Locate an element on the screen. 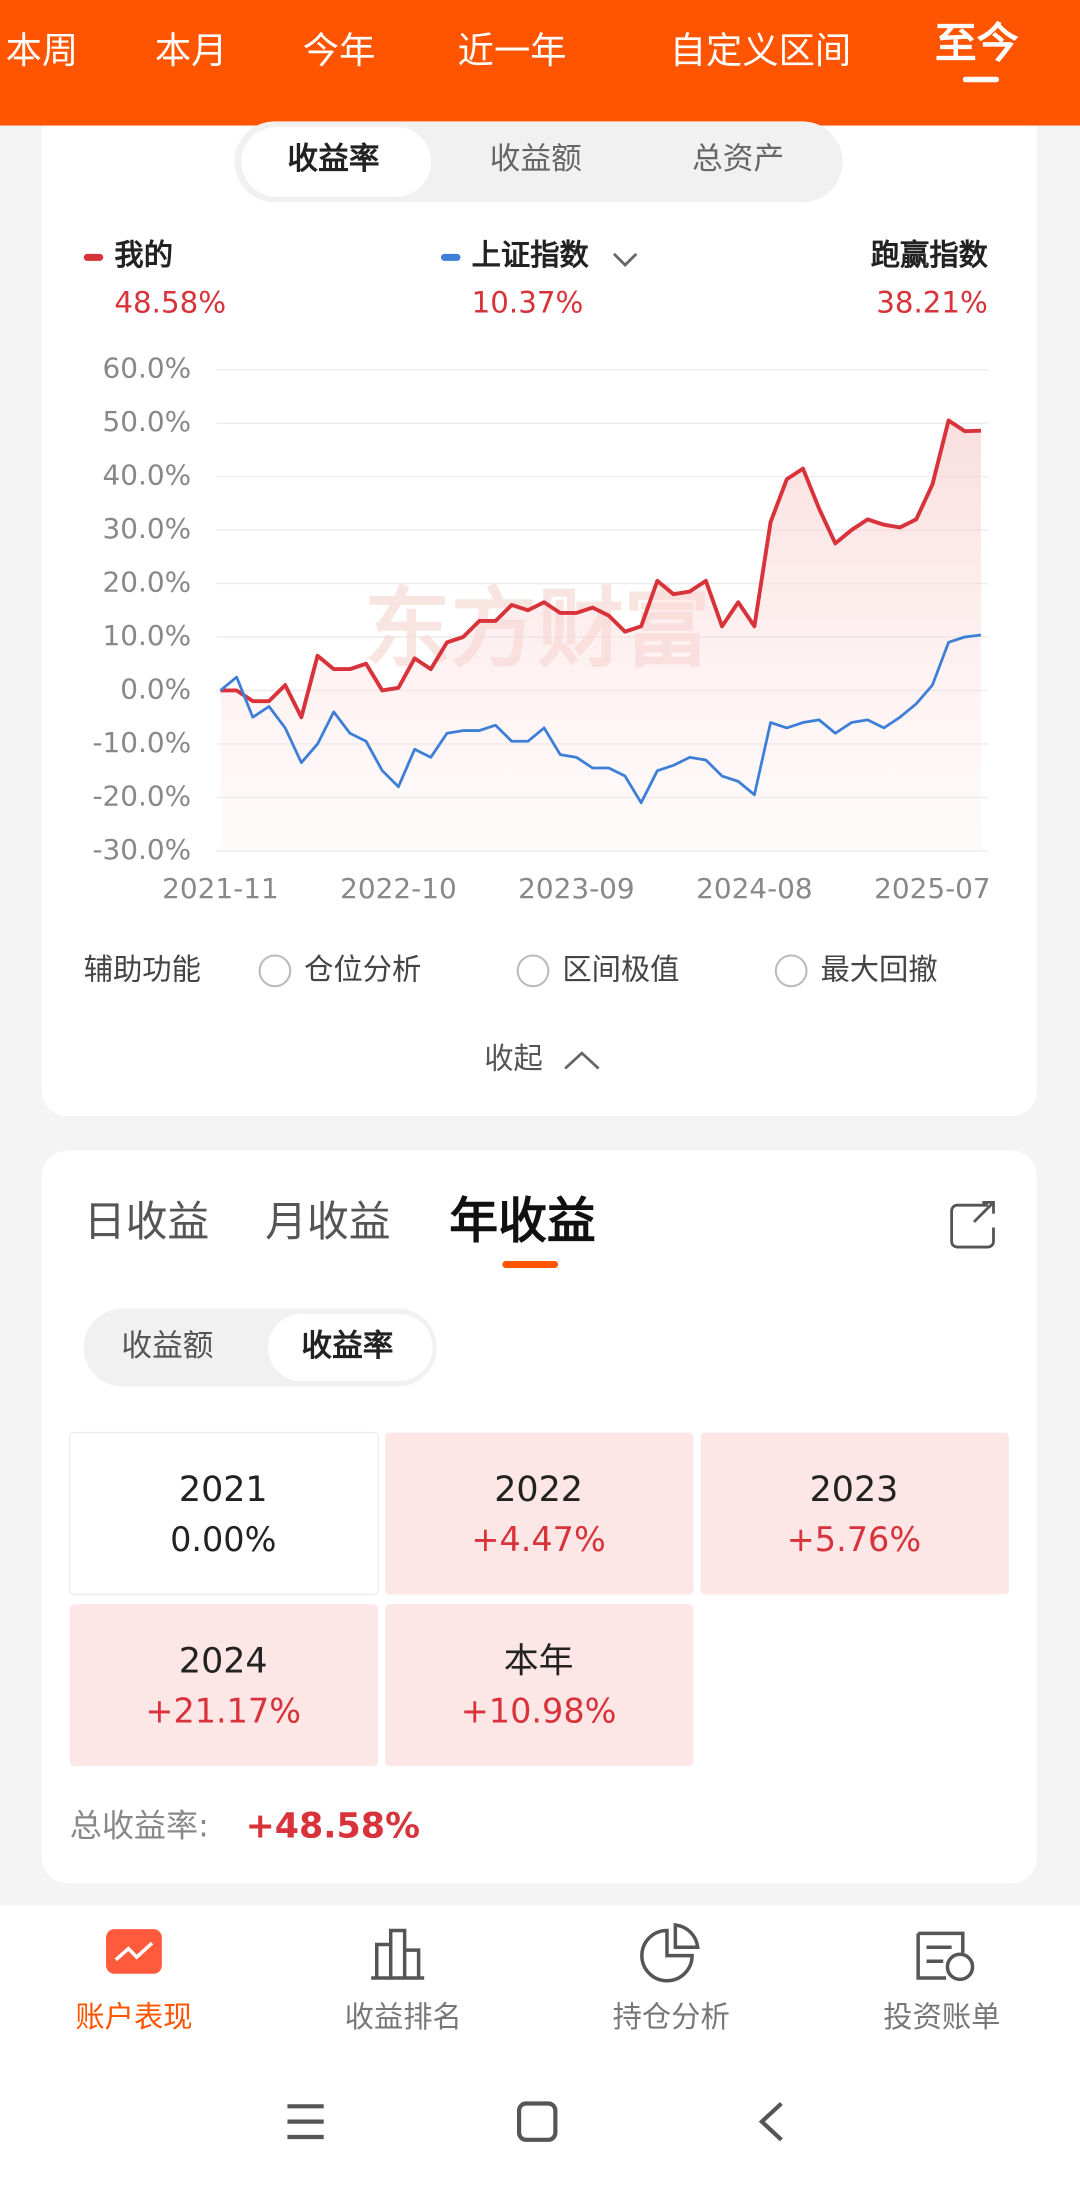 Image resolution: width=1080 pixels, height=2190 pixels. collapse: 收起 is located at coordinates (513, 1059).